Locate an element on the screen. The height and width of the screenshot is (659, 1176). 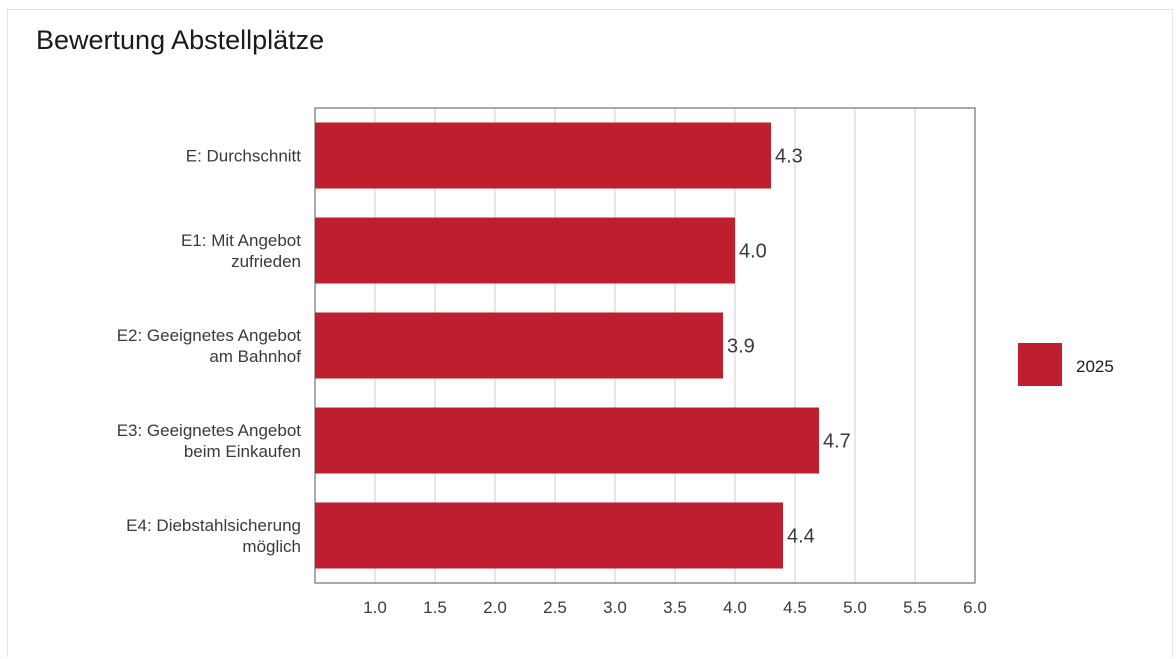
x-tick-labels: 1.0 1.5 2.0 2.5 3.0 3.5 4.0 4.5 5.0 5.5 6.0 is located at coordinates (675, 607).